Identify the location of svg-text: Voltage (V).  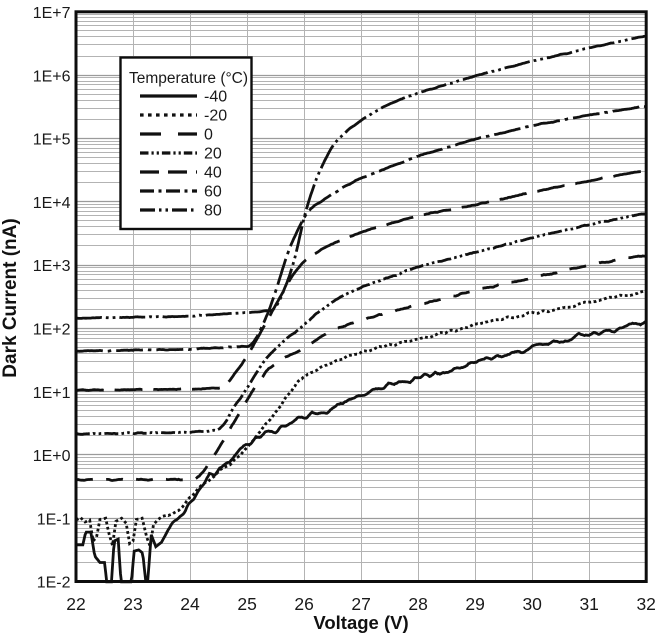
(360, 622).